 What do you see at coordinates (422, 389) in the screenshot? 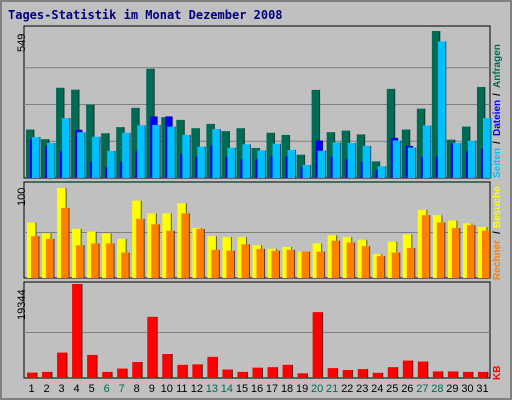
I see `day-label: 27` at bounding box center [422, 389].